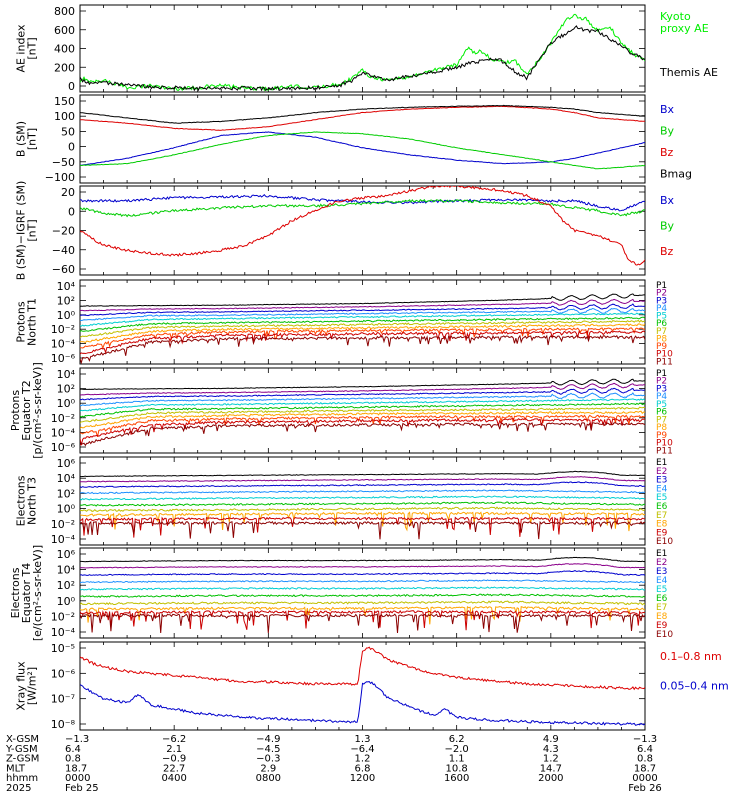  I want to click on y-tick-label: 20, so click(68, 192).